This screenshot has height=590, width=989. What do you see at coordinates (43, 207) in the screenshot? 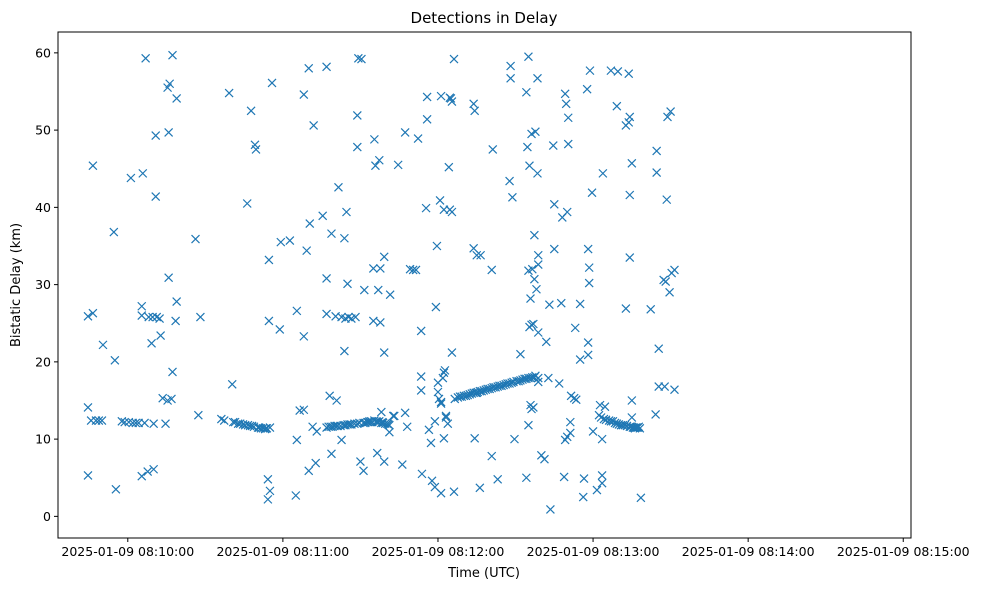
I see `y-tick-label: 40` at bounding box center [43, 207].